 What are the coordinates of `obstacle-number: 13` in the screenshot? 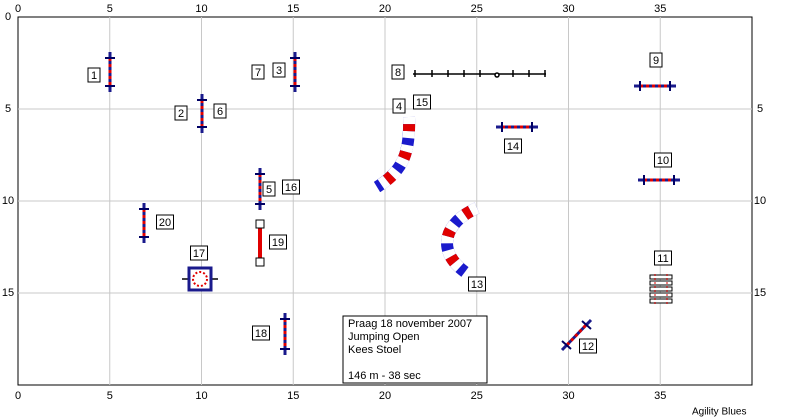 It's located at (477, 285).